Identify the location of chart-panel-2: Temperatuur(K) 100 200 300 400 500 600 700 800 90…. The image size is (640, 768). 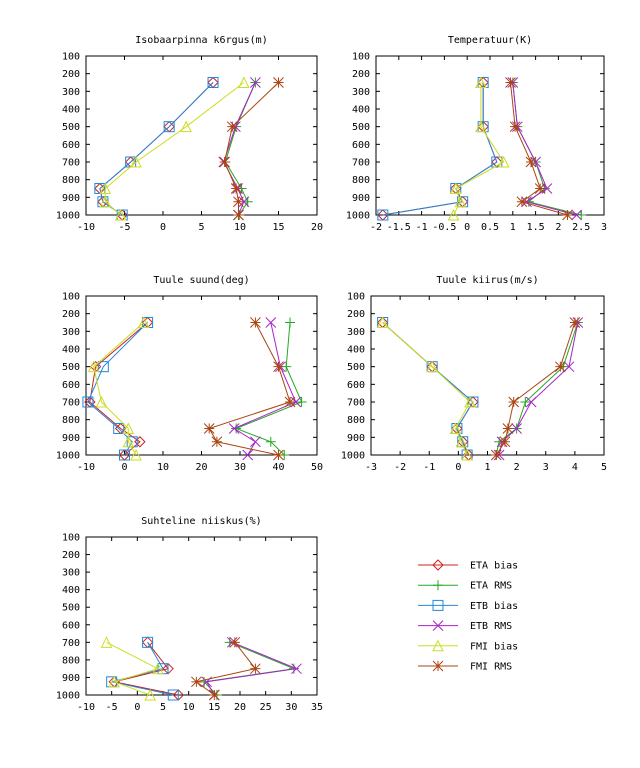
(476, 134).